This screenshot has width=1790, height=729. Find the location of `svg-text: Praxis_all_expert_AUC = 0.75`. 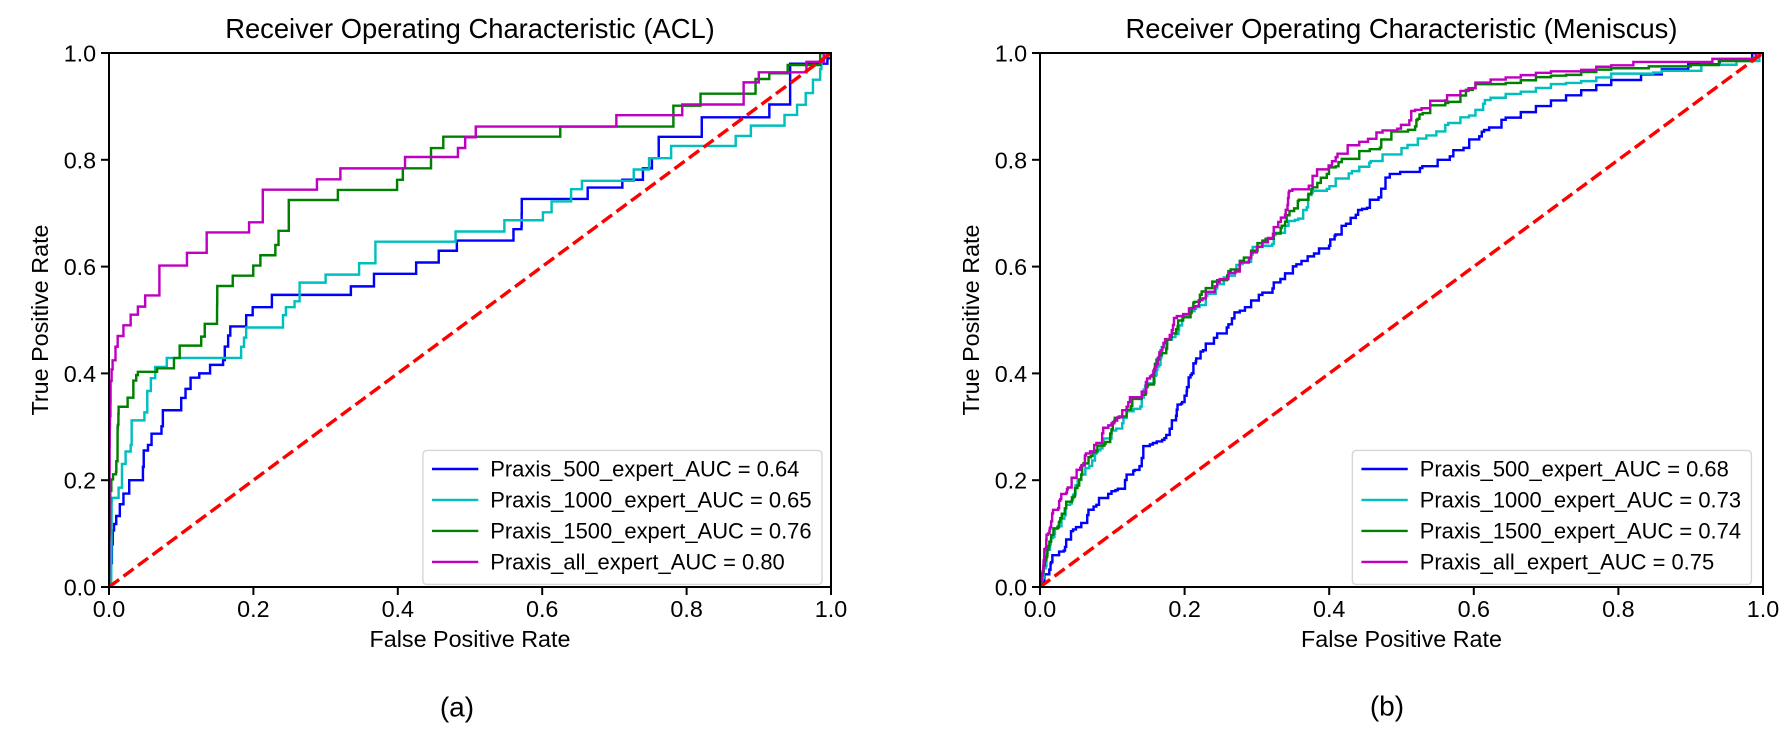

svg-text: Praxis_all_expert_AUC = 0.75 is located at coordinates (1567, 562).